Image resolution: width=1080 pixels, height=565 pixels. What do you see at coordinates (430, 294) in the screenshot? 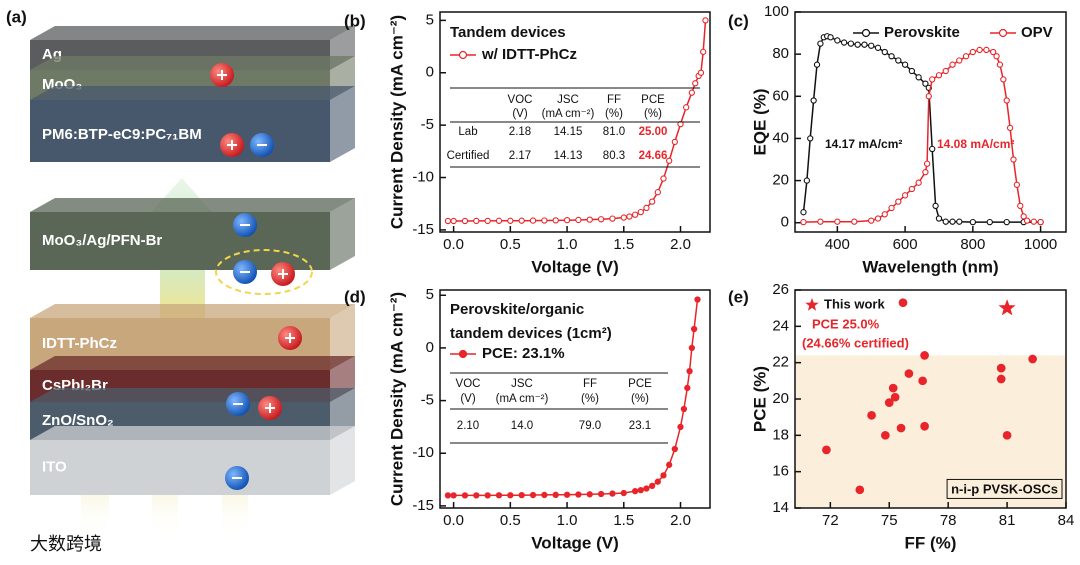
I see `y-tick-label: 5` at bounding box center [430, 294].